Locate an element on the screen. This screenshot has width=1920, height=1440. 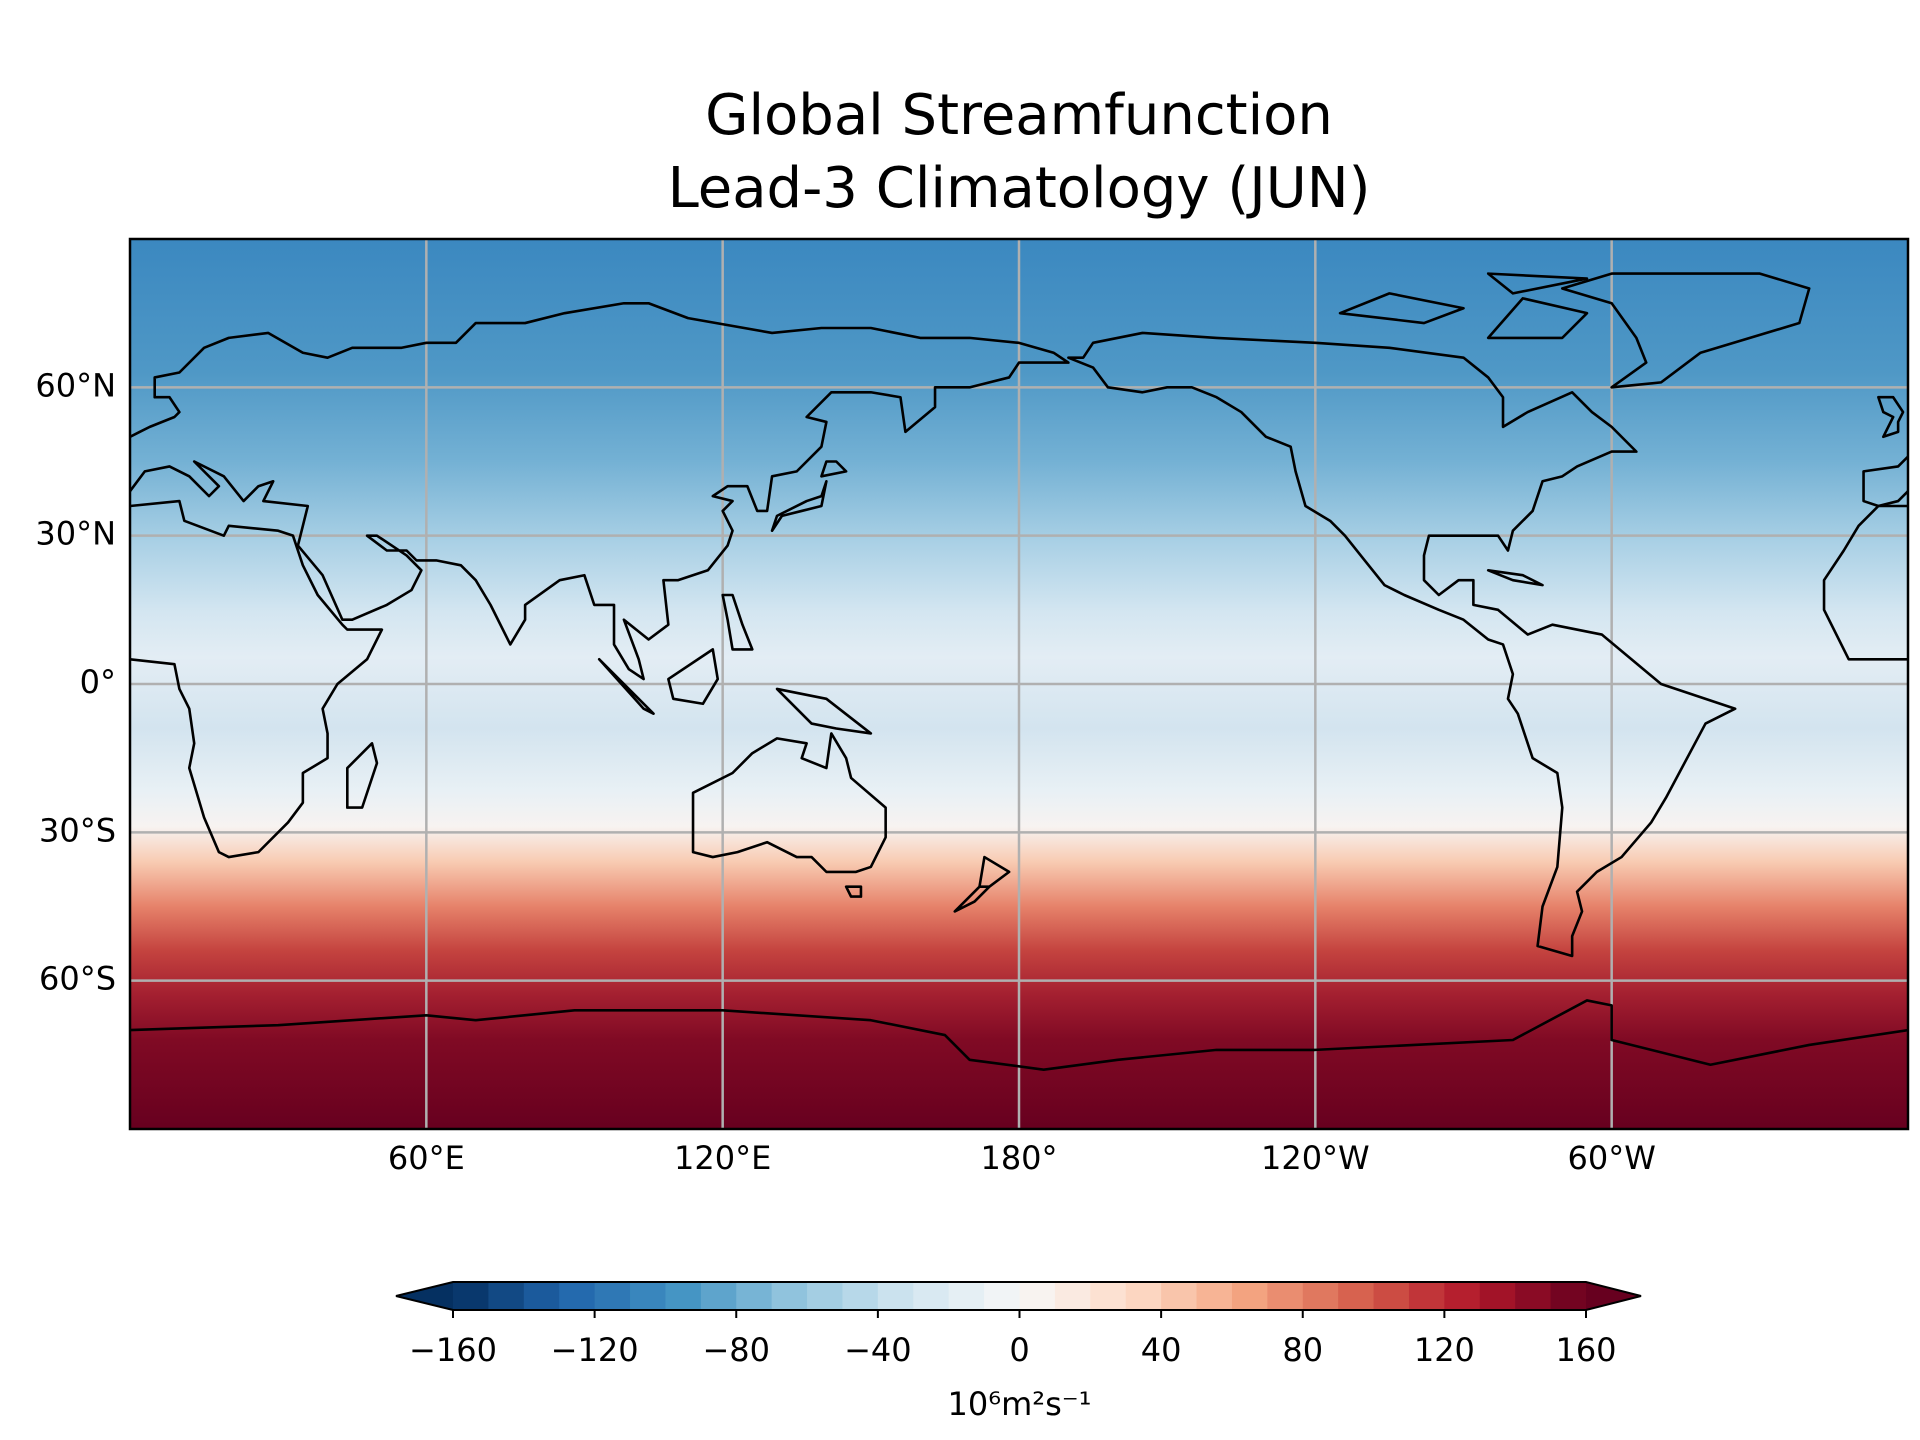
coast-iberia is located at coordinates (1886, 481).